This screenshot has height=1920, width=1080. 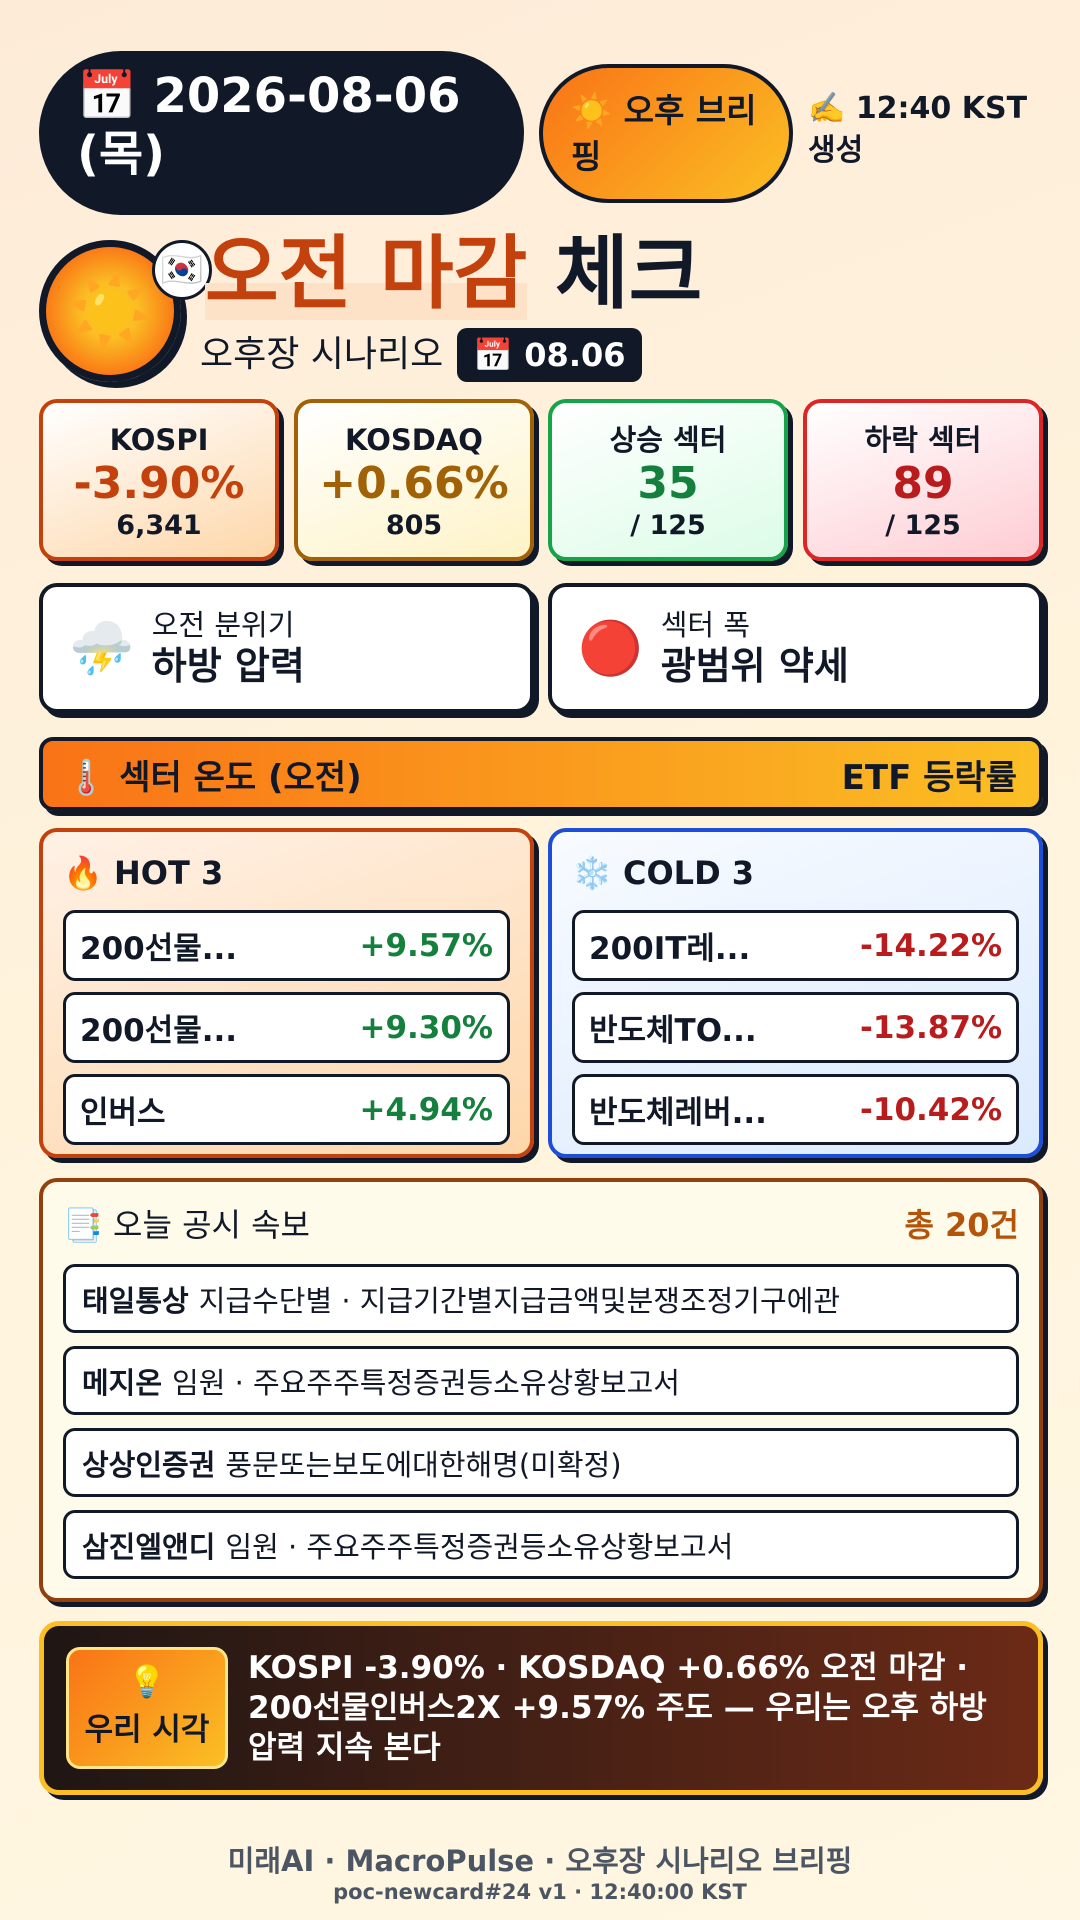 I want to click on generated-icon: ✍️, so click(x=827, y=108).